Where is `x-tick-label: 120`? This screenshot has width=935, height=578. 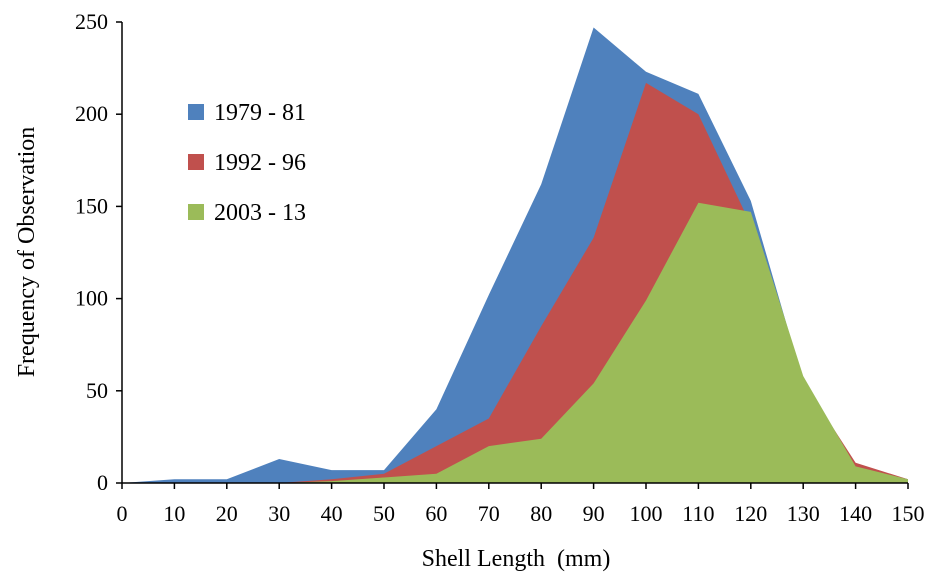
x-tick-label: 120 is located at coordinates (750, 513).